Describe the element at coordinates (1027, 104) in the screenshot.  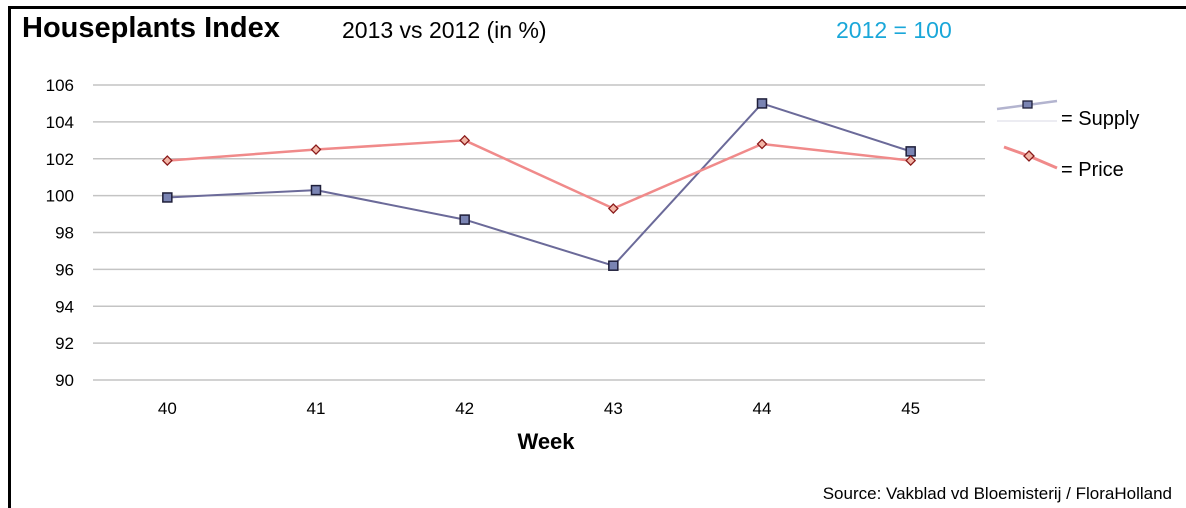
I see `legend-supply-marker` at that location.